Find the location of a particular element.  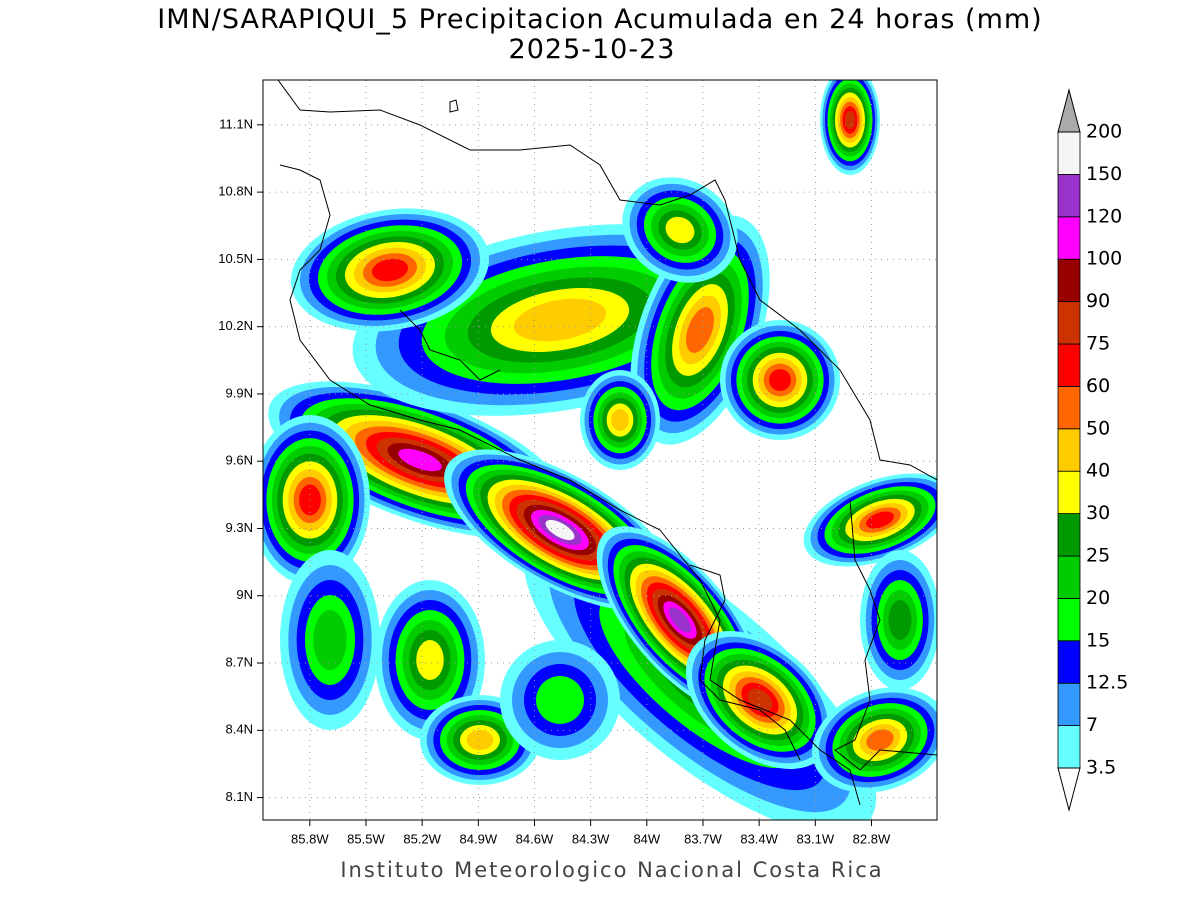

colorbar-label: 90 is located at coordinates (1098, 301).